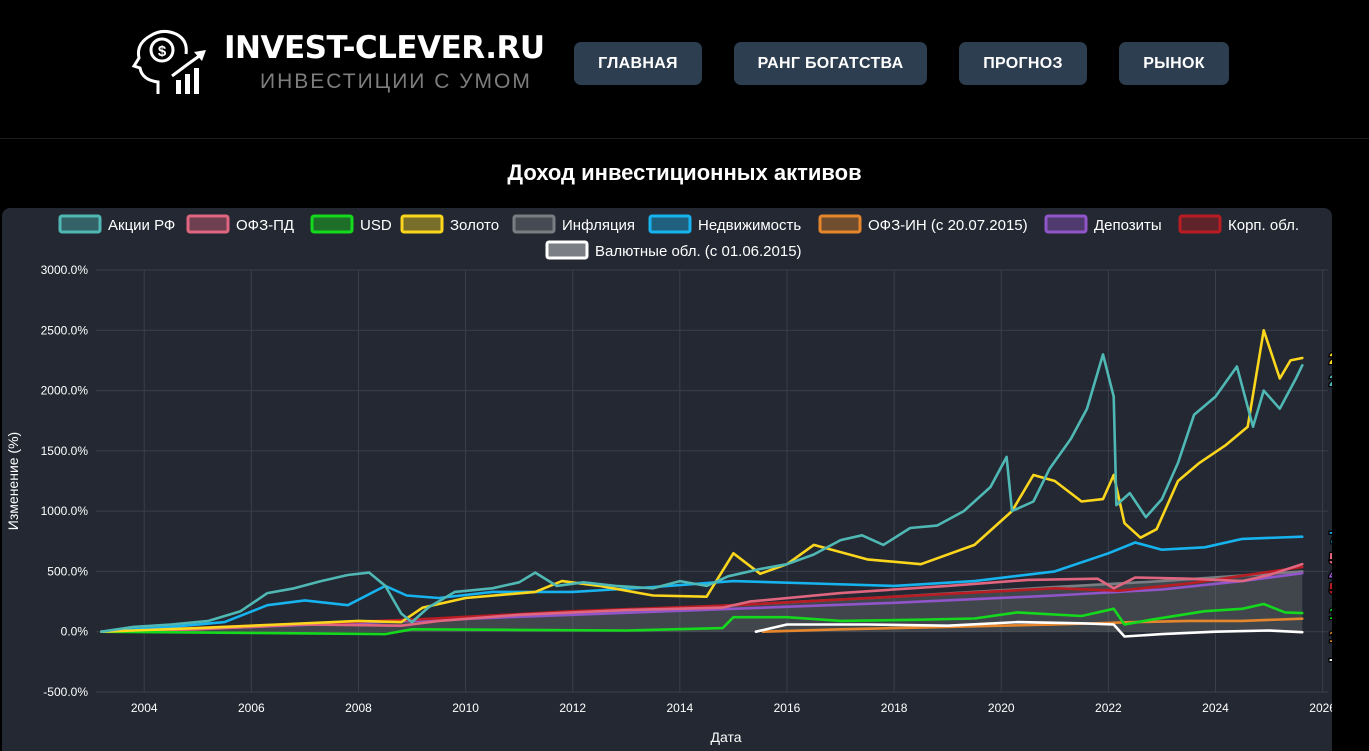  Describe the element at coordinates (572, 708) in the screenshot. I see `x-tick-label: 2012` at that location.